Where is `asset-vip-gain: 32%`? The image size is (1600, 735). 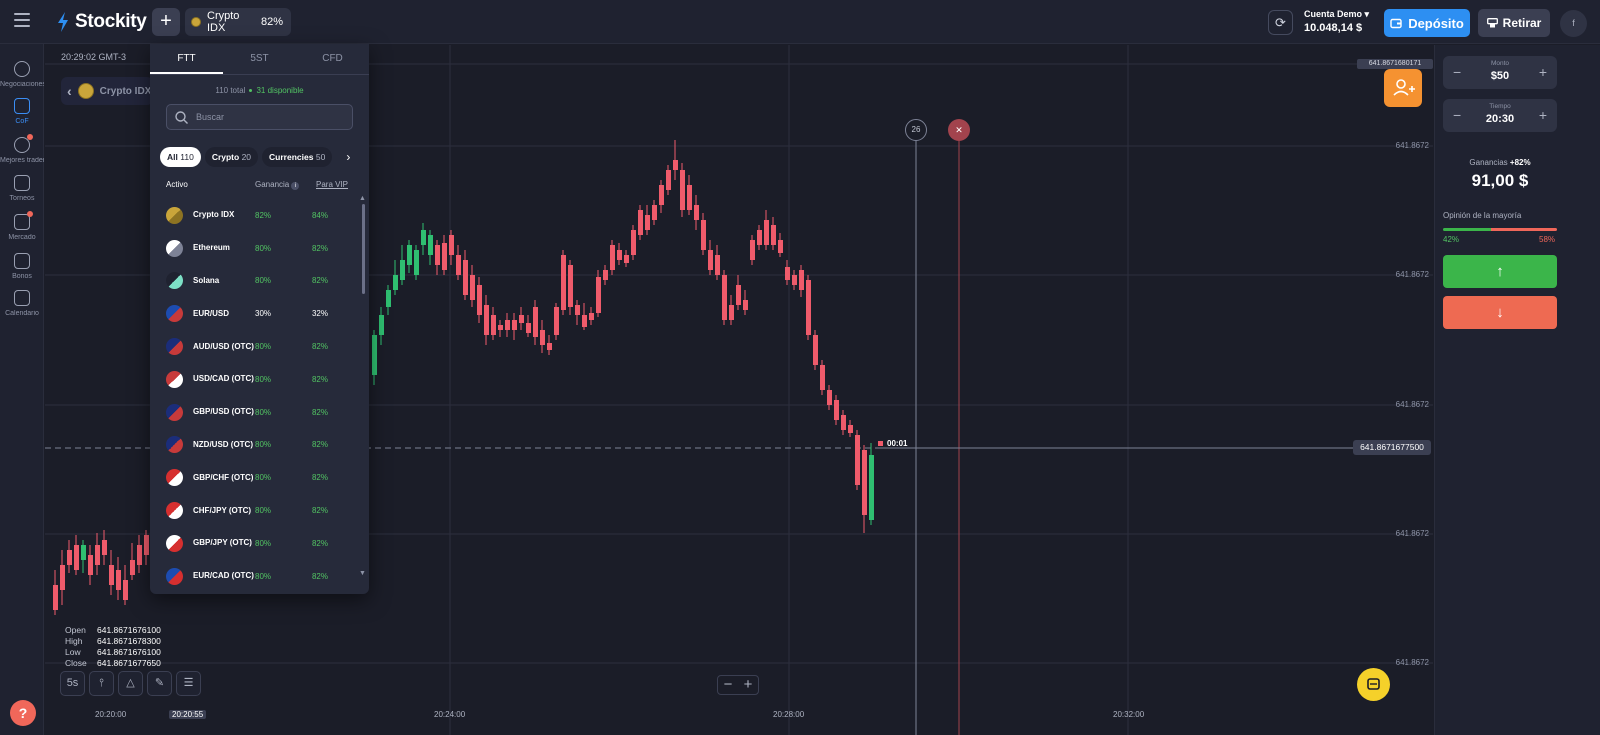 asset-vip-gain: 32% is located at coordinates (319, 314).